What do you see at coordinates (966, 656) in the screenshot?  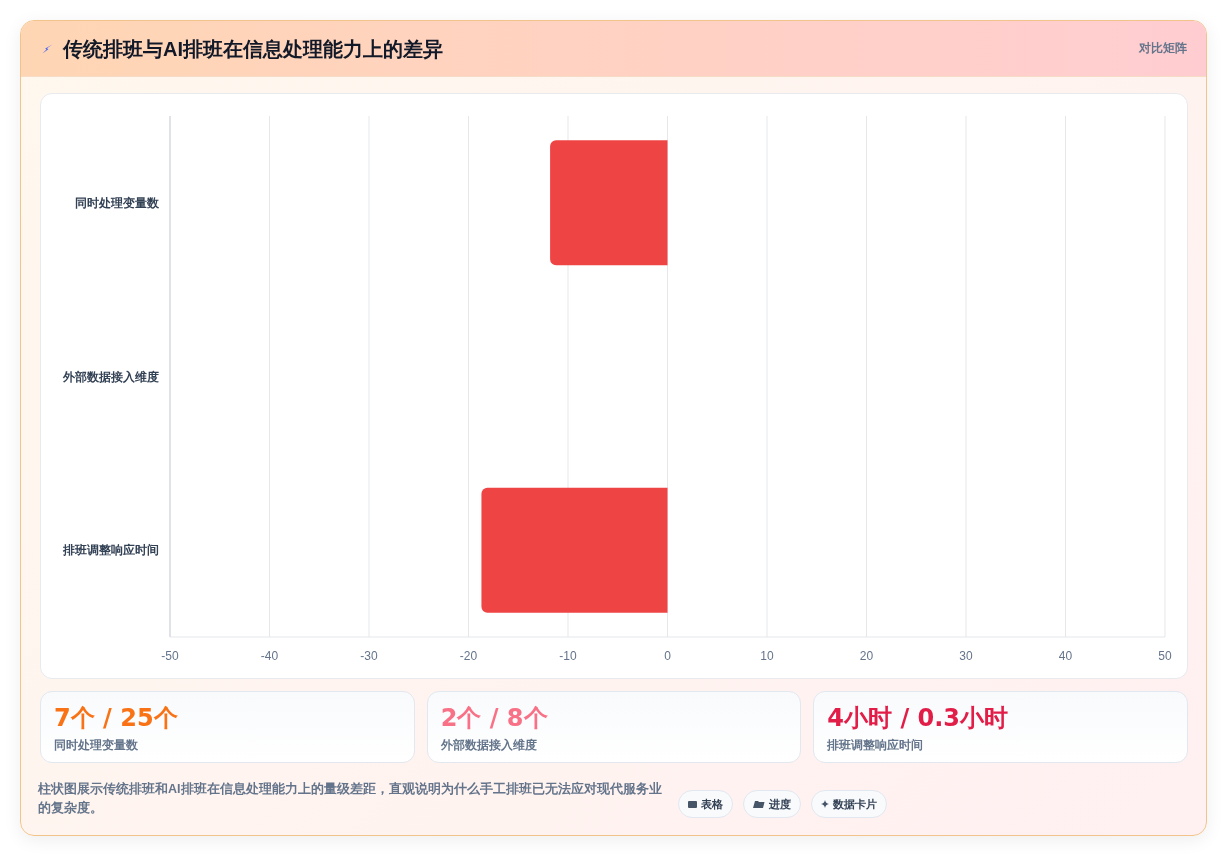 I see `x-tick-label: 30` at bounding box center [966, 656].